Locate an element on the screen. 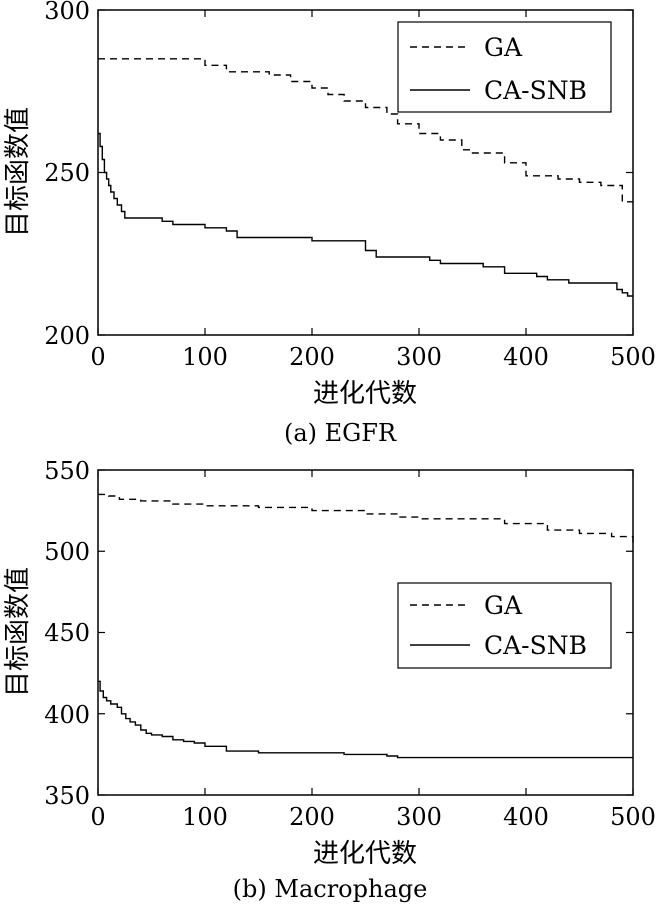 This screenshot has width=656, height=905. panel-caption: (b) Macrophage is located at coordinates (330, 889).